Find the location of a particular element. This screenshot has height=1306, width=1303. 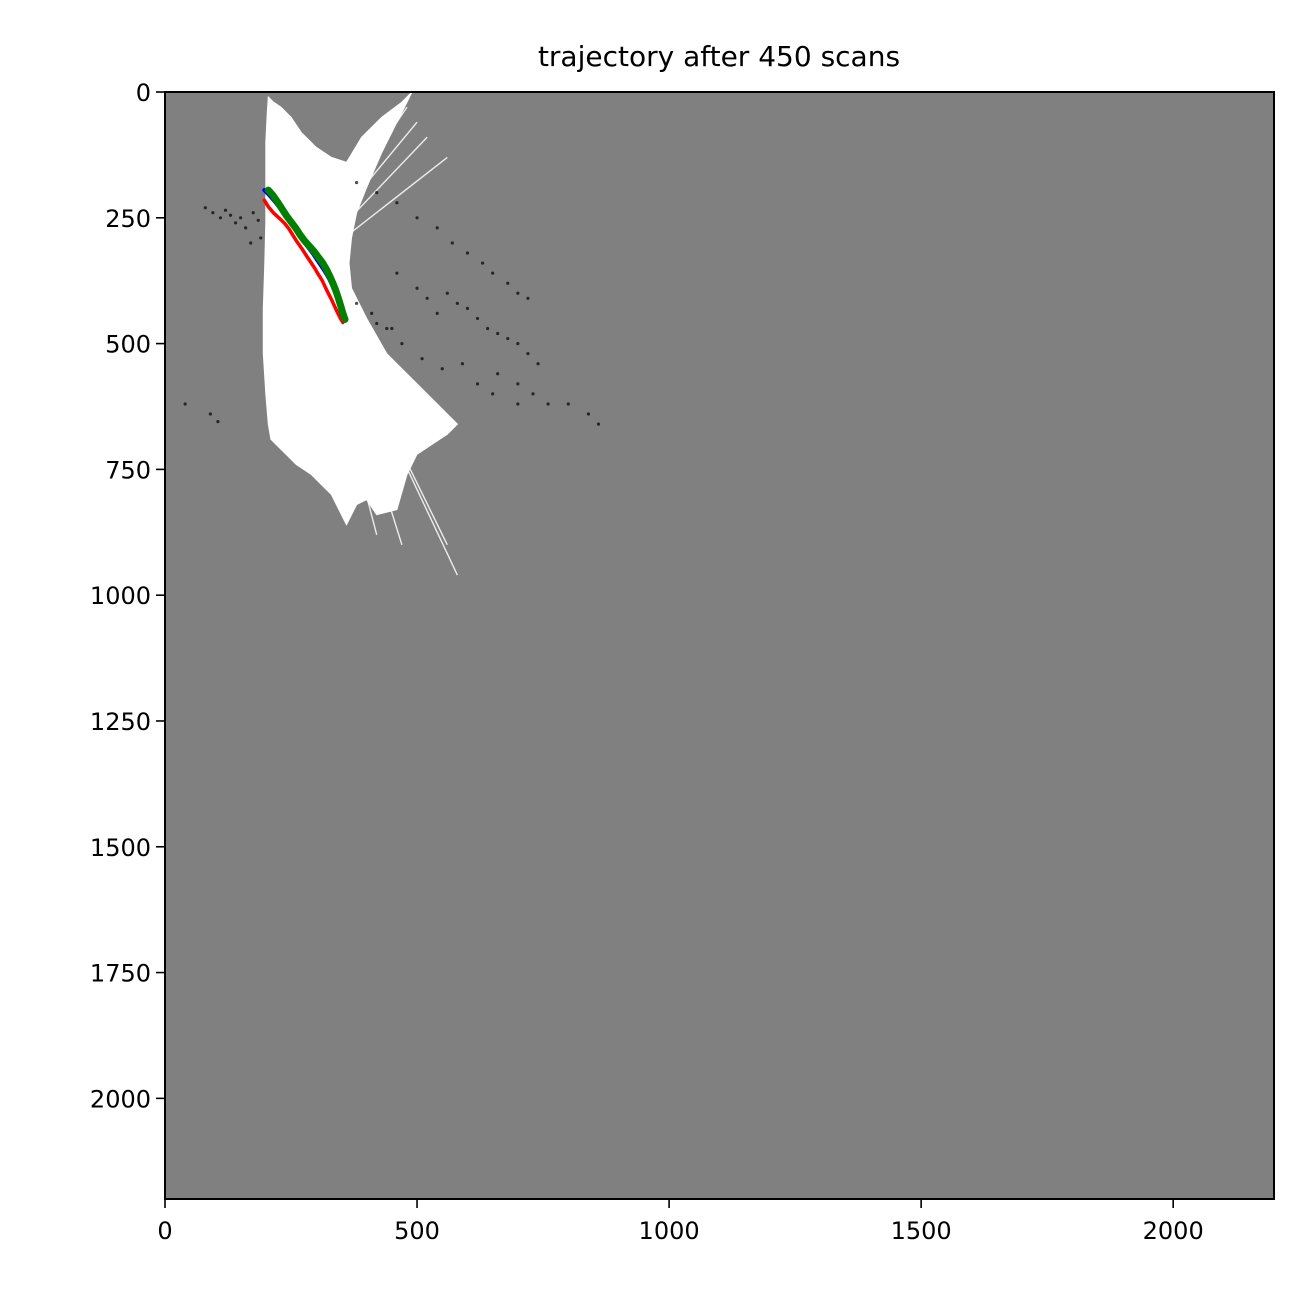

x-tick-label: 2000 is located at coordinates (1173, 1231).